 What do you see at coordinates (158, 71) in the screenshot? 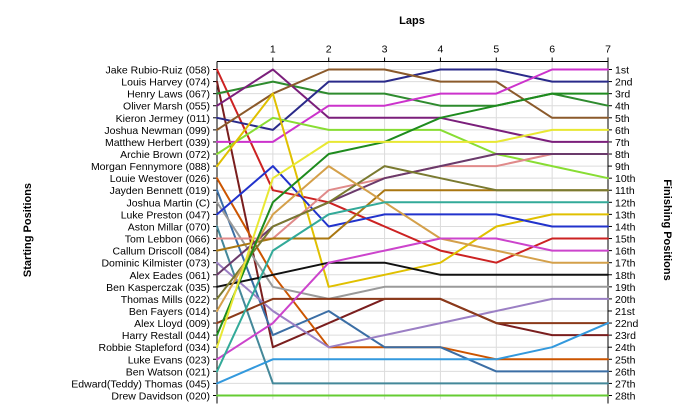
I see `starting-driver-label: Jake Rubio-Ruiz (058)` at bounding box center [158, 71].